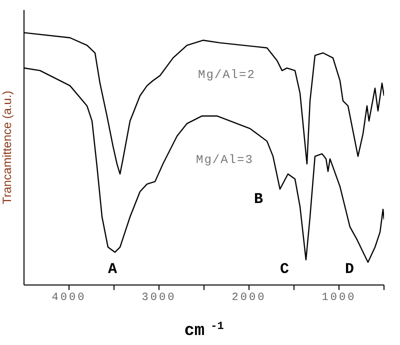 The image size is (400, 345). Describe the element at coordinates (159, 298) in the screenshot. I see `x-tick-label: 3000` at that location.